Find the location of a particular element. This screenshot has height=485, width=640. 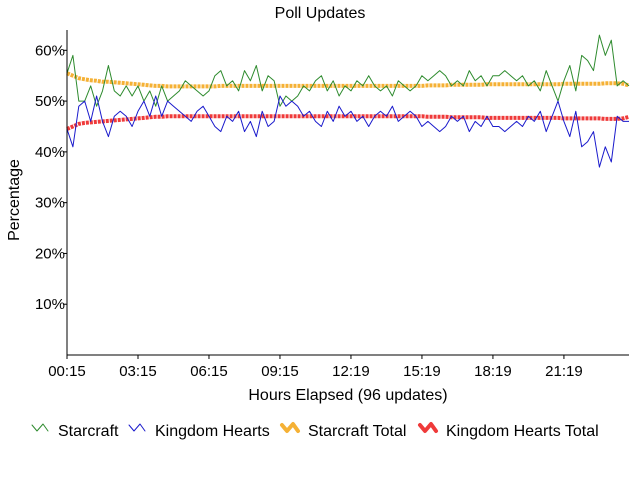

x-tick-label: 18:19 is located at coordinates (493, 371).